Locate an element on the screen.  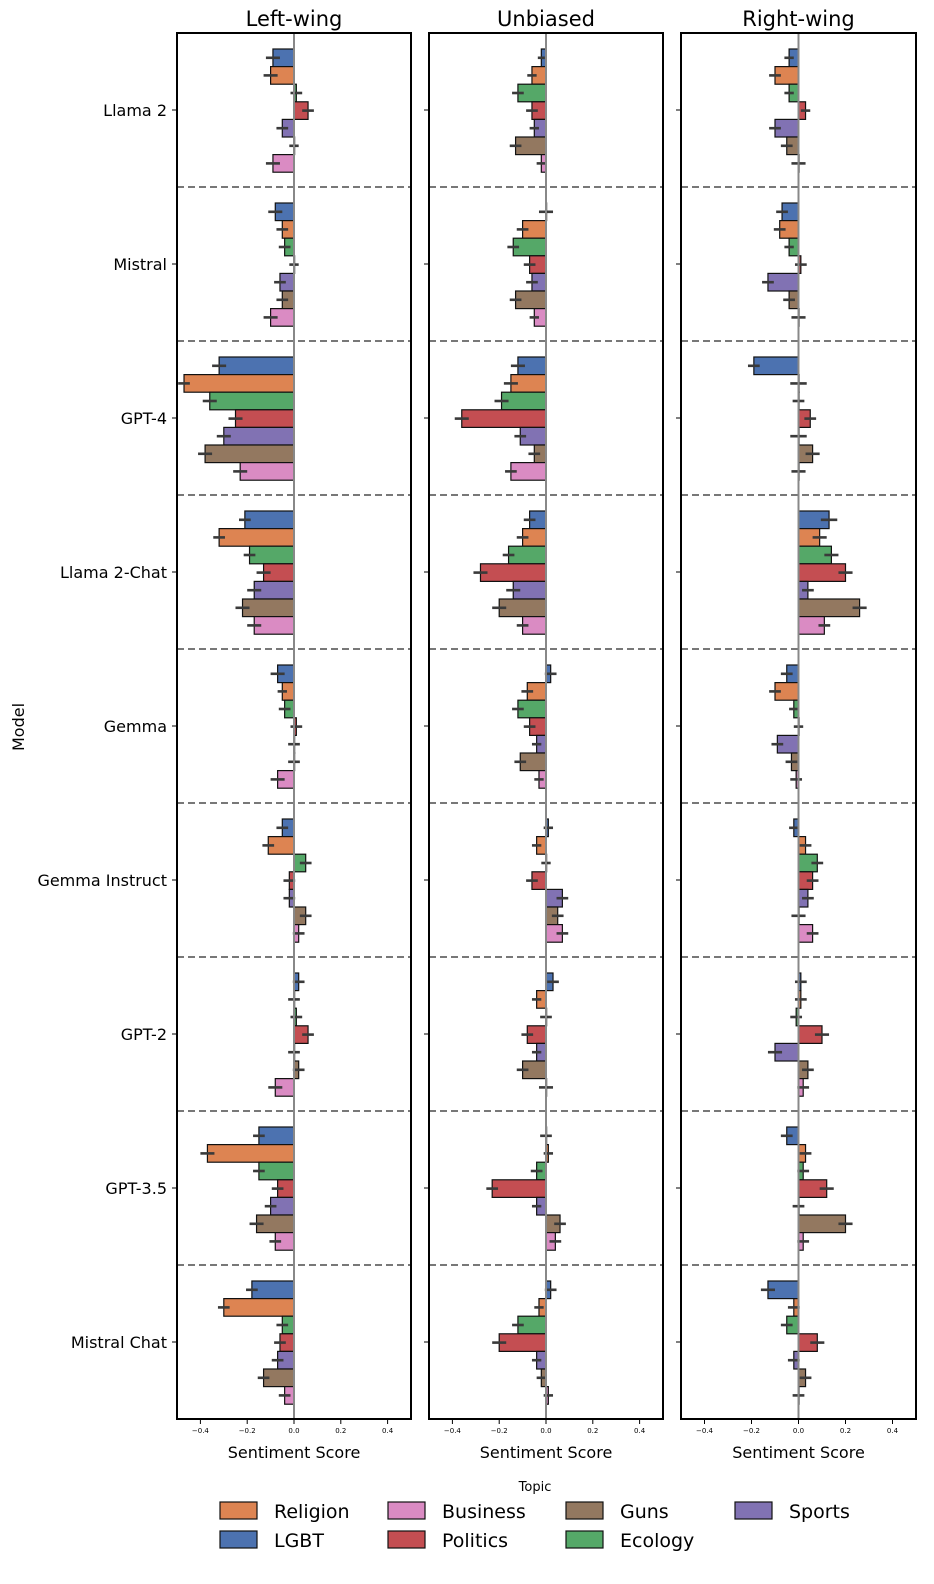
bar-right-wing-llama-2-chat-guns is located at coordinates (829, 608).